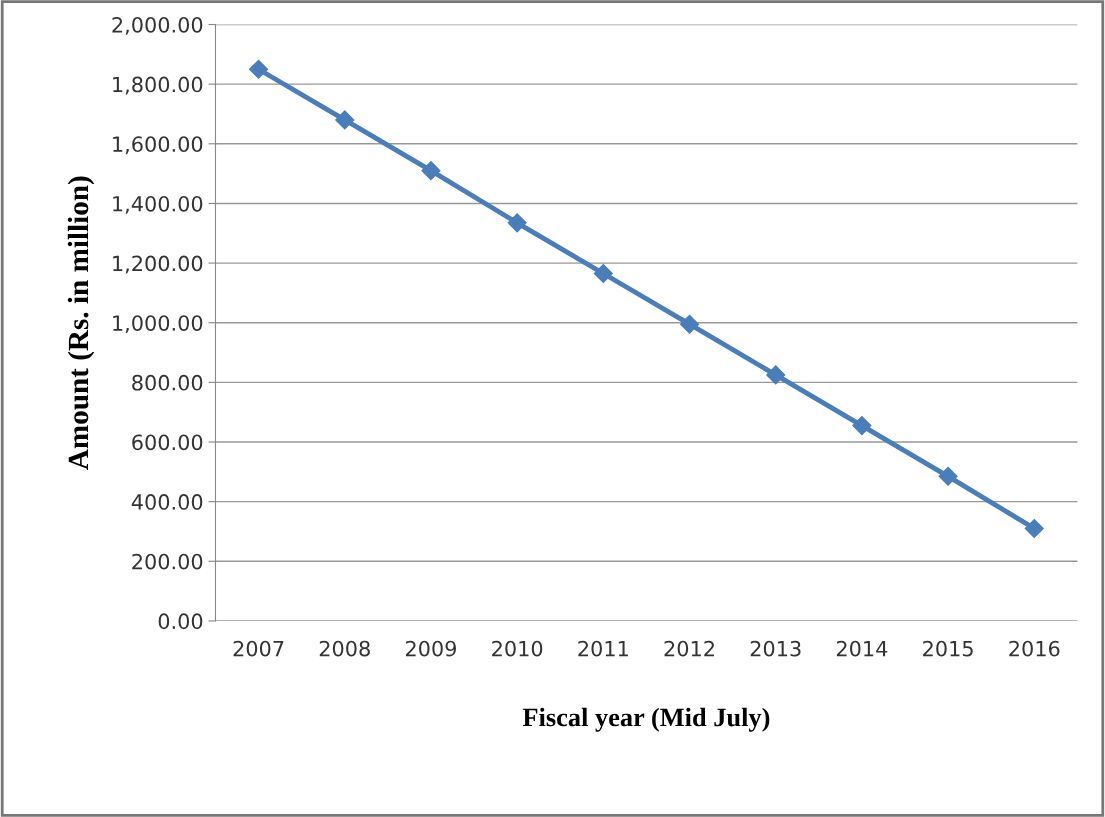  What do you see at coordinates (158, 145) in the screenshot?
I see `y-tick-label: 1,600.00` at bounding box center [158, 145].